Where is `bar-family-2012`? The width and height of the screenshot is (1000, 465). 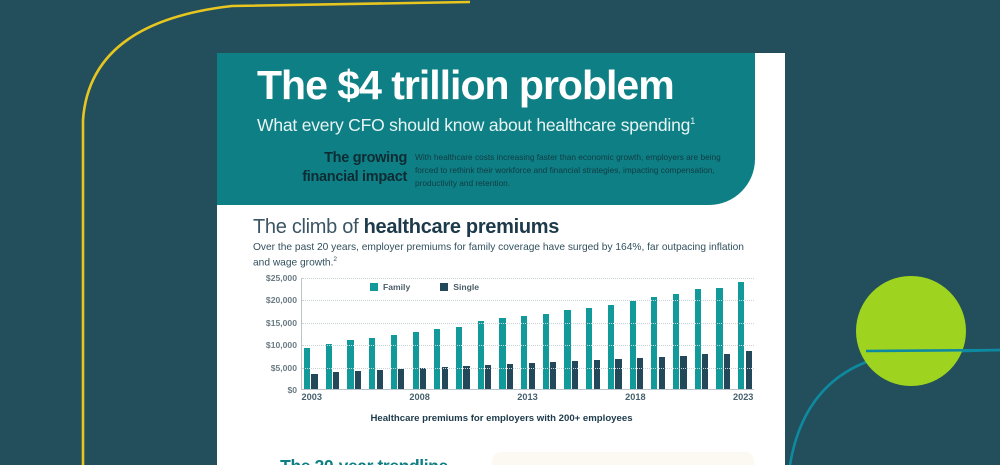
bar-family-2012 is located at coordinates (502, 353).